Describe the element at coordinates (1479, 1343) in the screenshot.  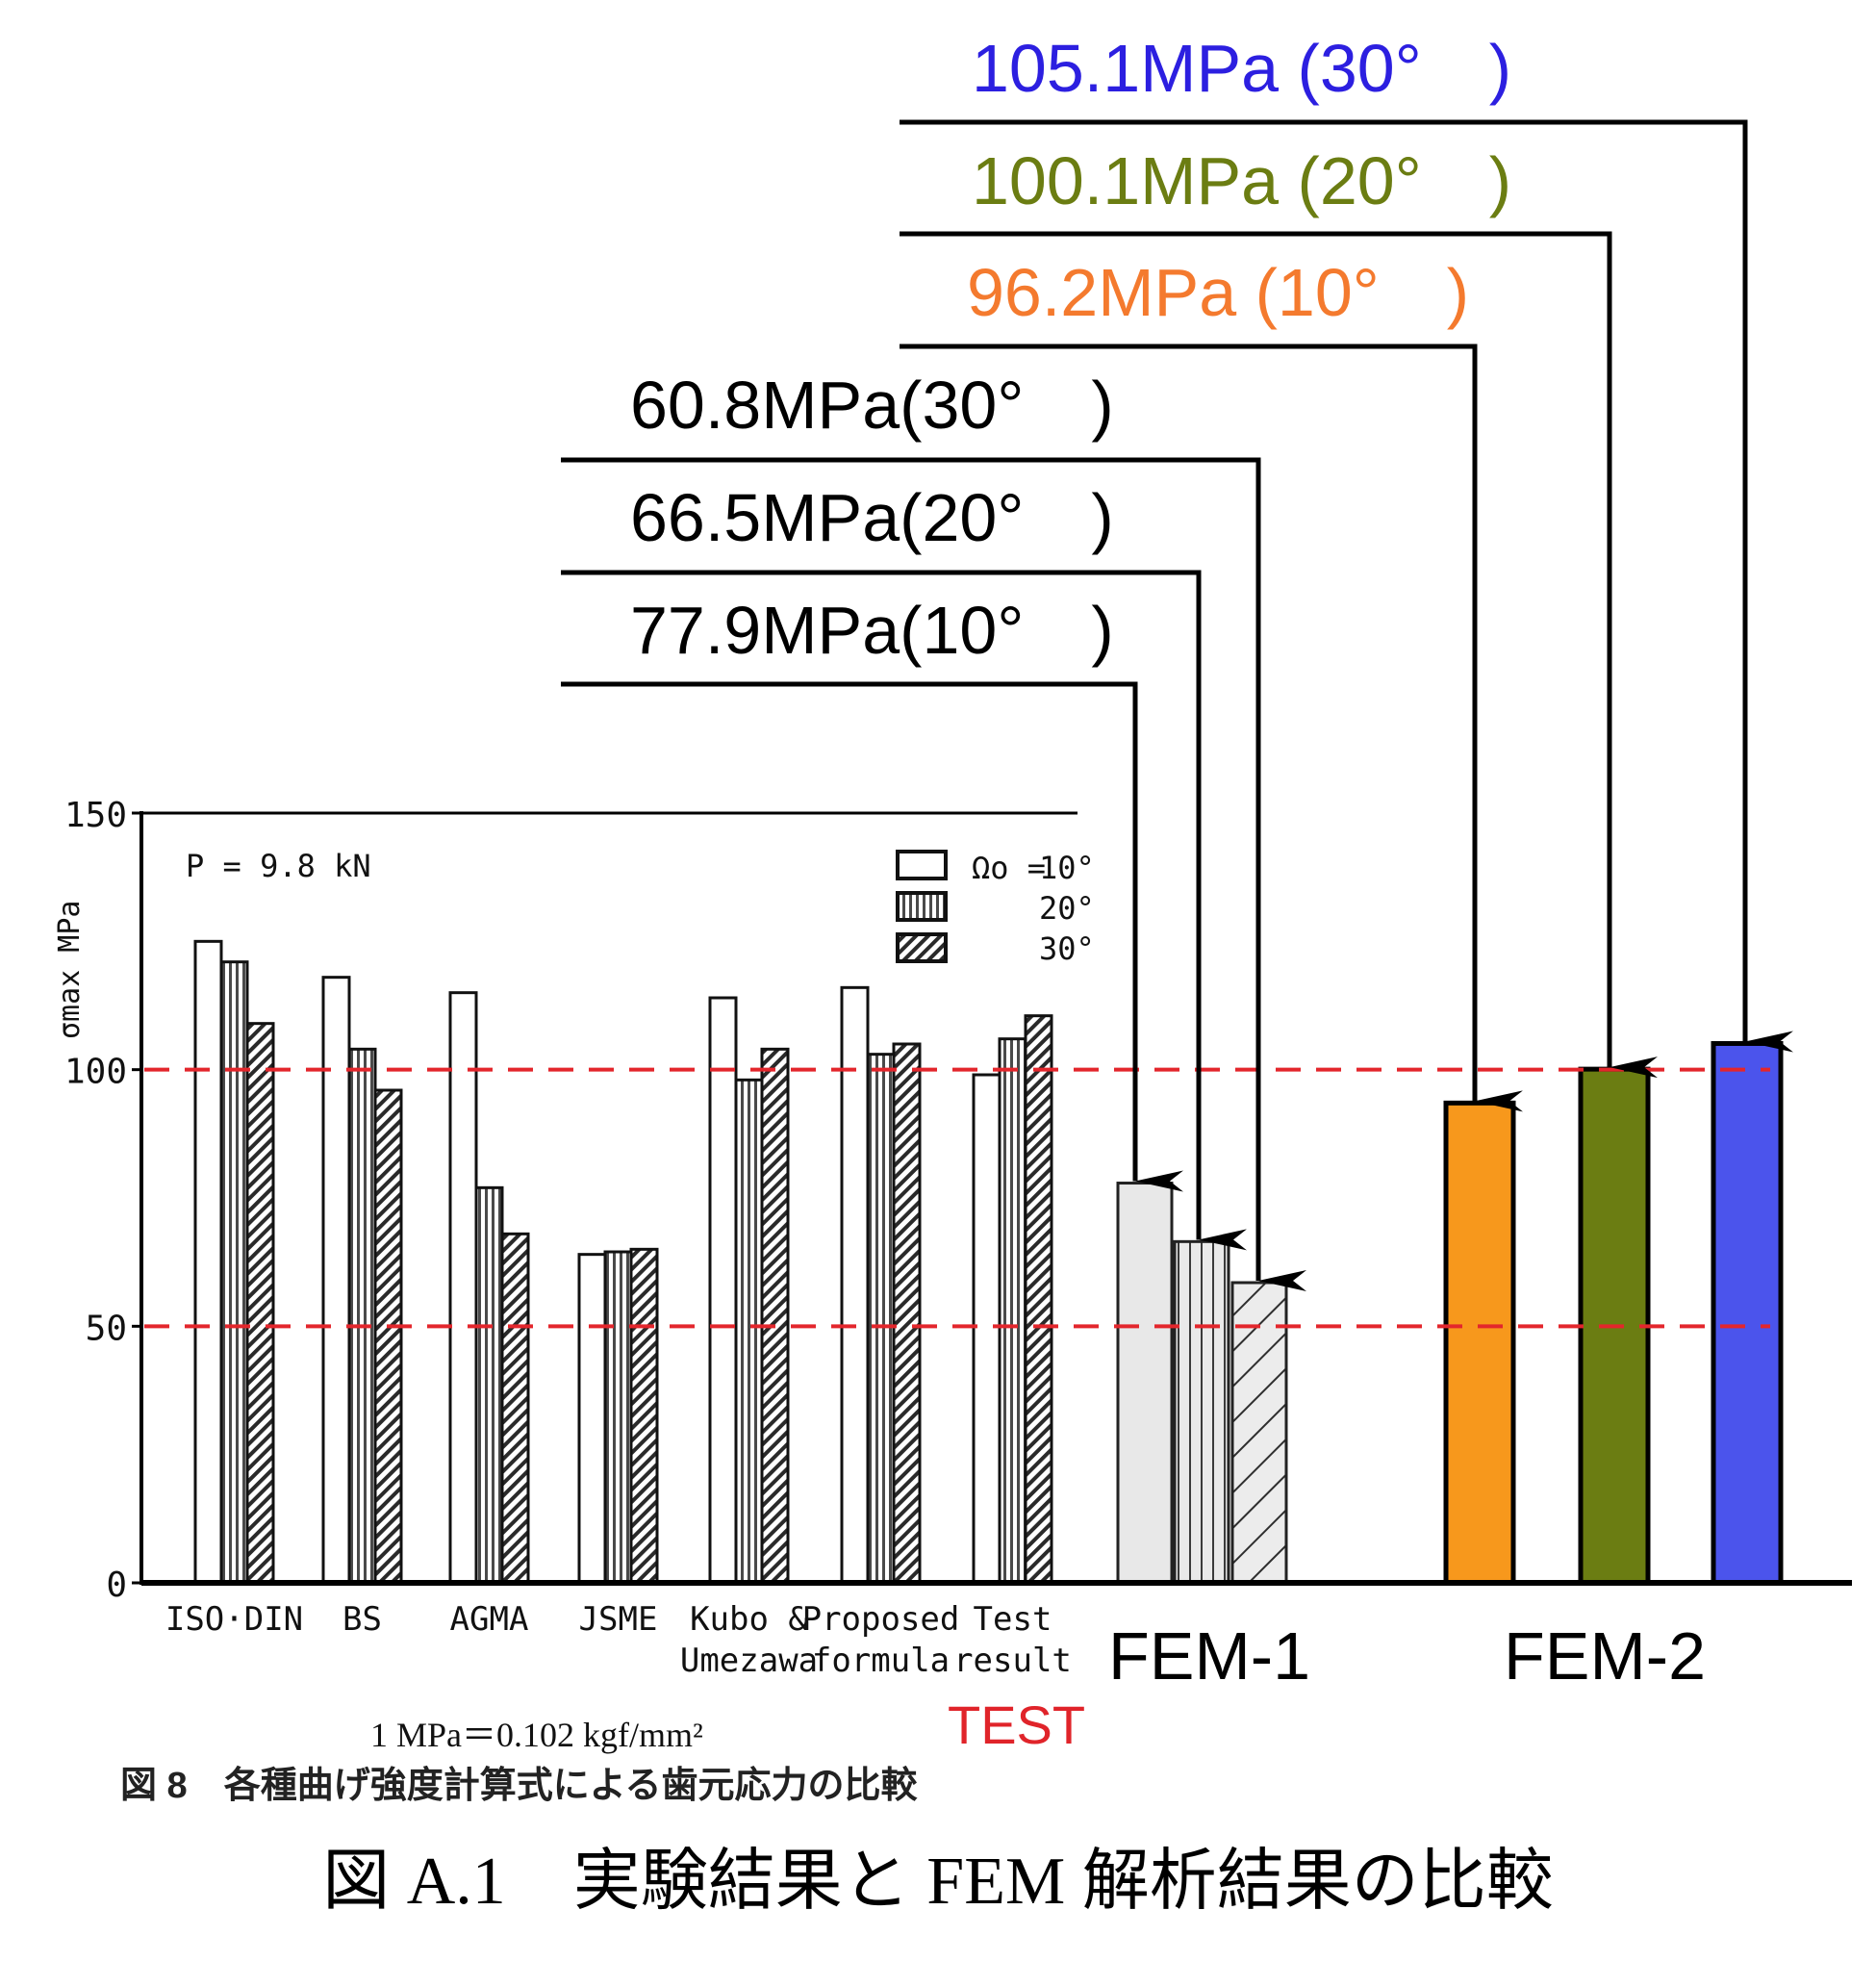
I see `fem2-bar-10deg` at that location.